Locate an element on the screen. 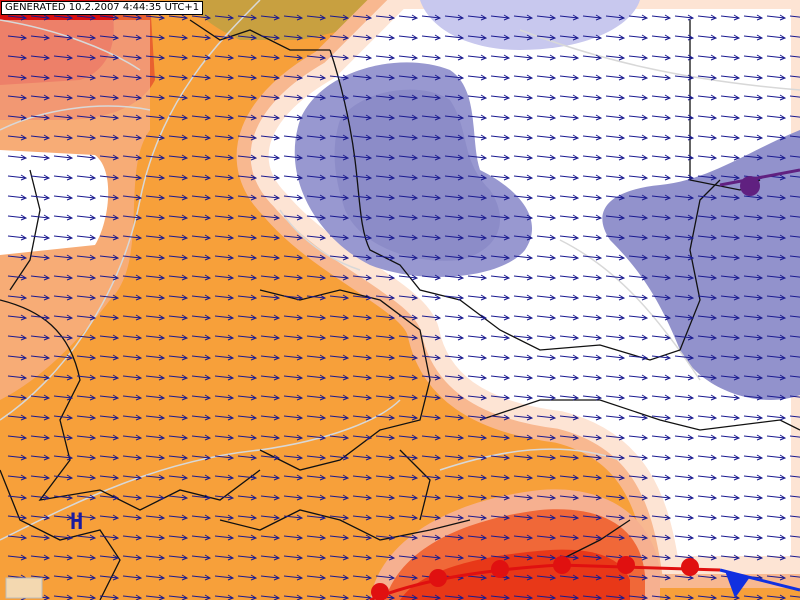  legend-box is located at coordinates (24, 588).